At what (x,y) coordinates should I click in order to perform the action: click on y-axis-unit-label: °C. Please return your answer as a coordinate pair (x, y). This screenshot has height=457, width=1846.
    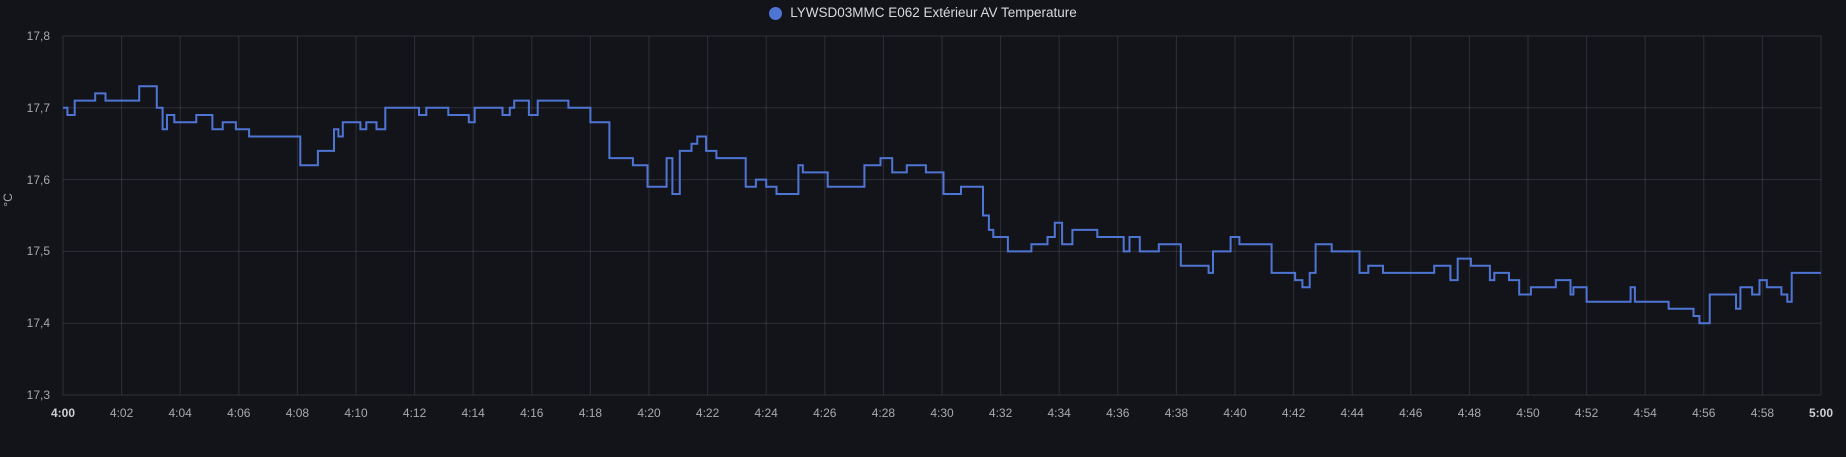
    Looking at the image, I should click on (8, 200).